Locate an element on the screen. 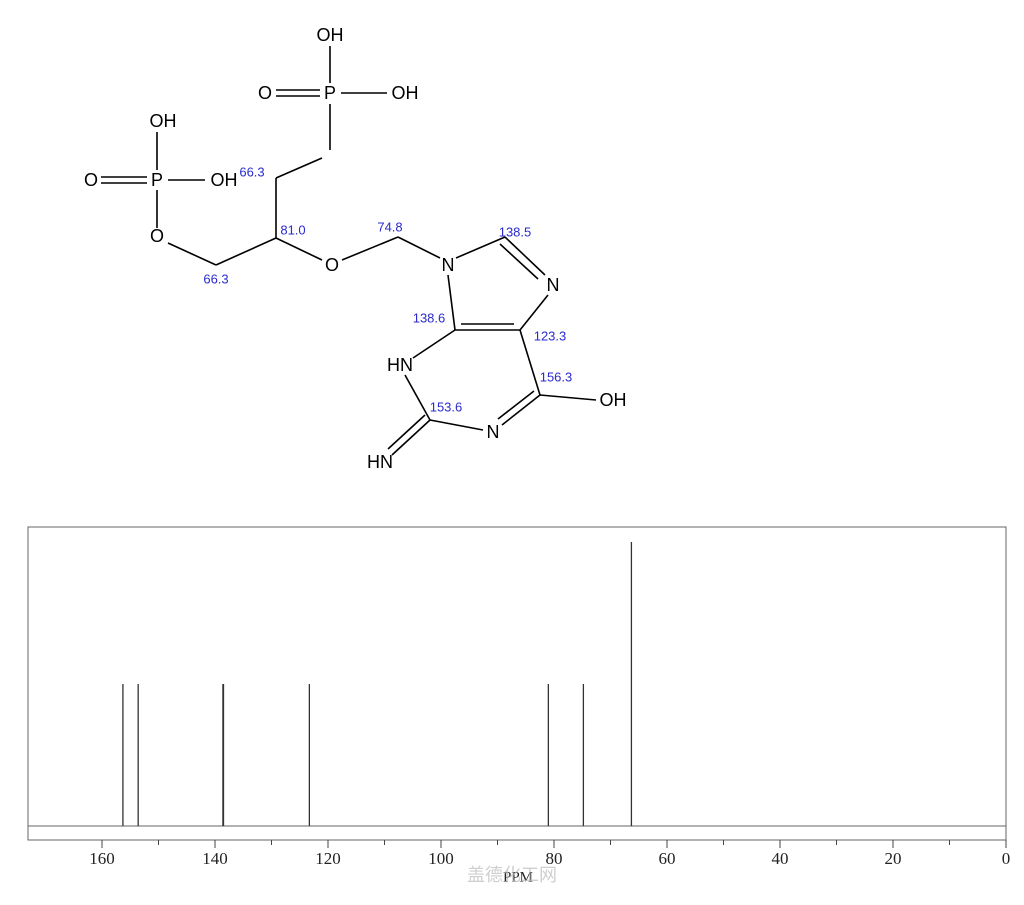  x-tick-label: 60 is located at coordinates (667, 858).